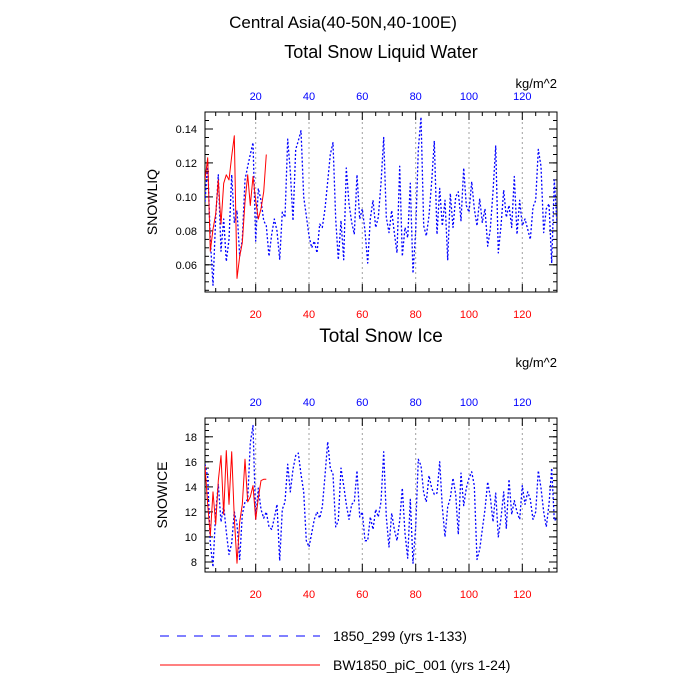 Image resolution: width=700 pixels, height=700 pixels. What do you see at coordinates (186, 164) in the screenshot?
I see `y-tick-label: 0.12` at bounding box center [186, 164].